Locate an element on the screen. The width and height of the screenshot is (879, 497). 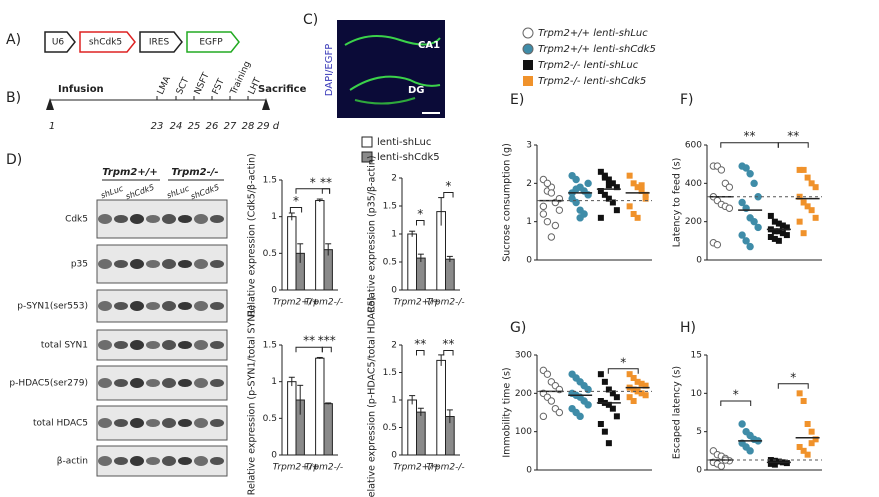
significance-label: * is located at coordinates (736, 395).